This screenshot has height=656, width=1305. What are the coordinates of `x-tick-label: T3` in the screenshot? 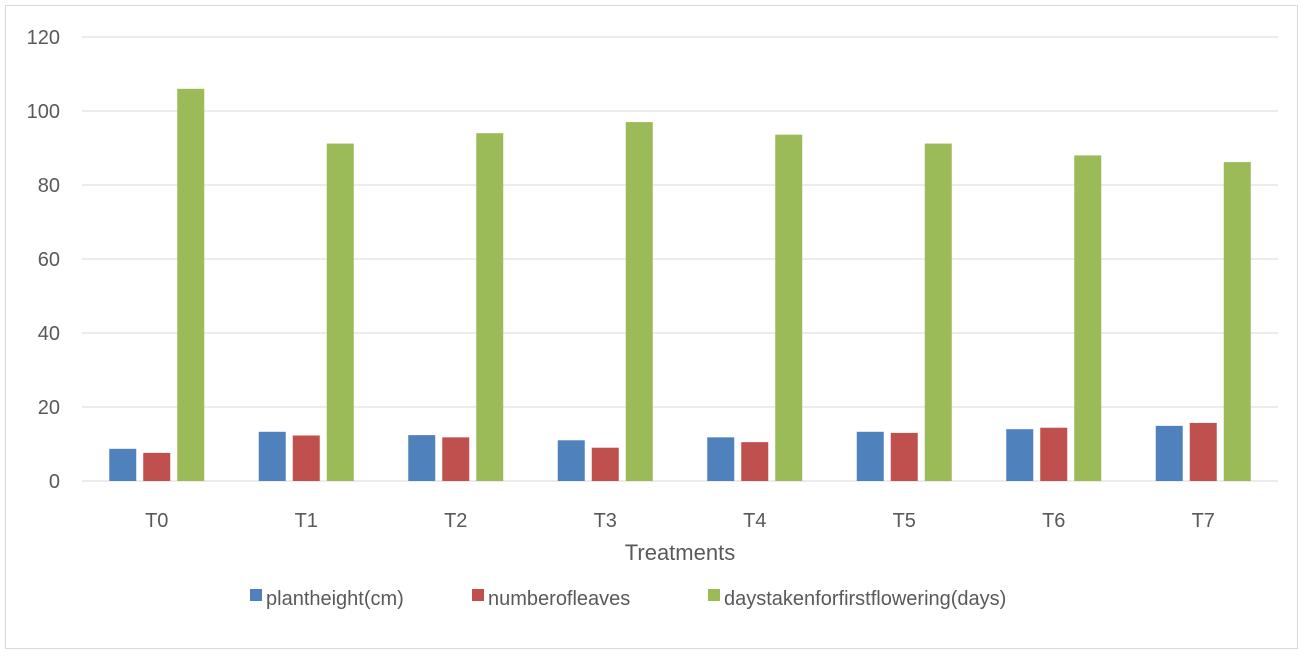 It's located at (605, 521).